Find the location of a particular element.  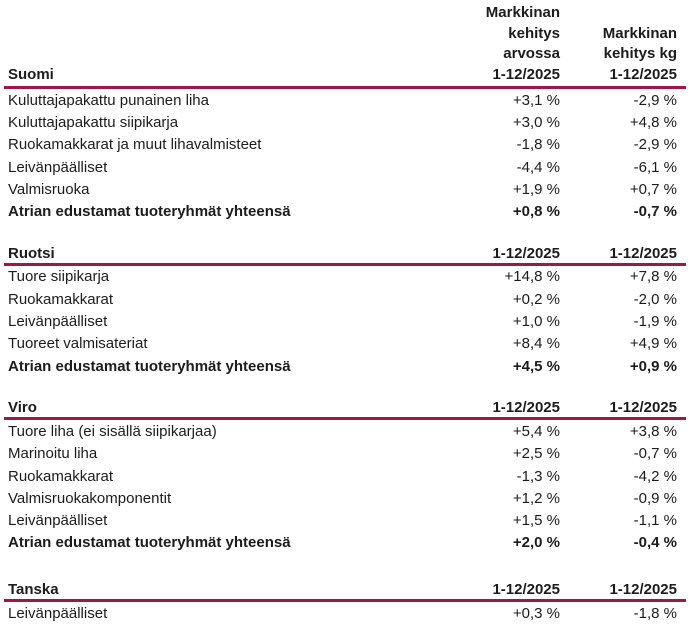

table-row: Leivänpäälliset +1,0 % -1,9 % is located at coordinates (344, 321).